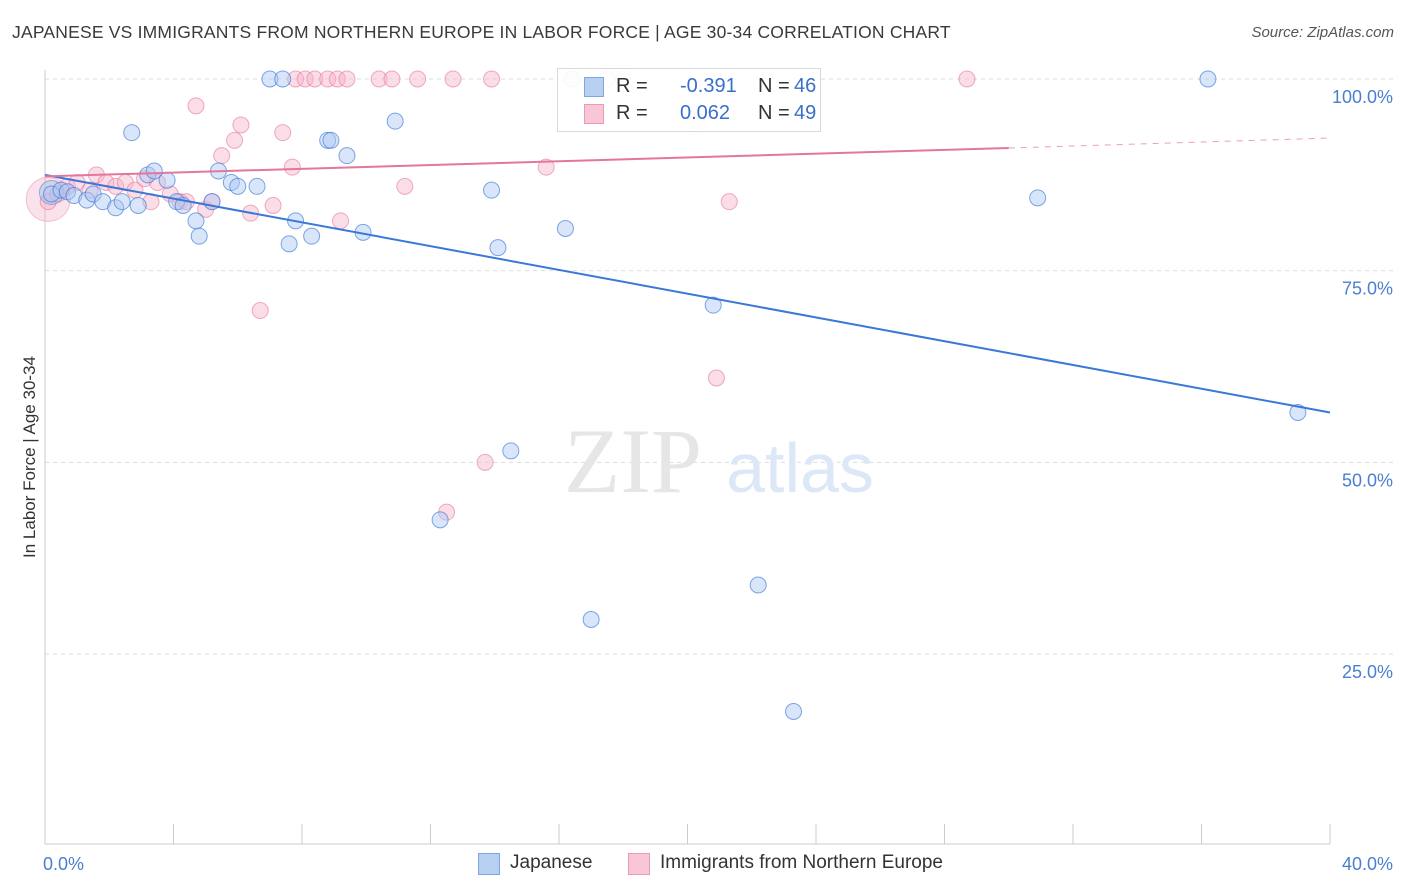 The width and height of the screenshot is (1406, 892). I want to click on legend-label-northern-europe: Immigrants from Northern Europe, so click(801, 862).